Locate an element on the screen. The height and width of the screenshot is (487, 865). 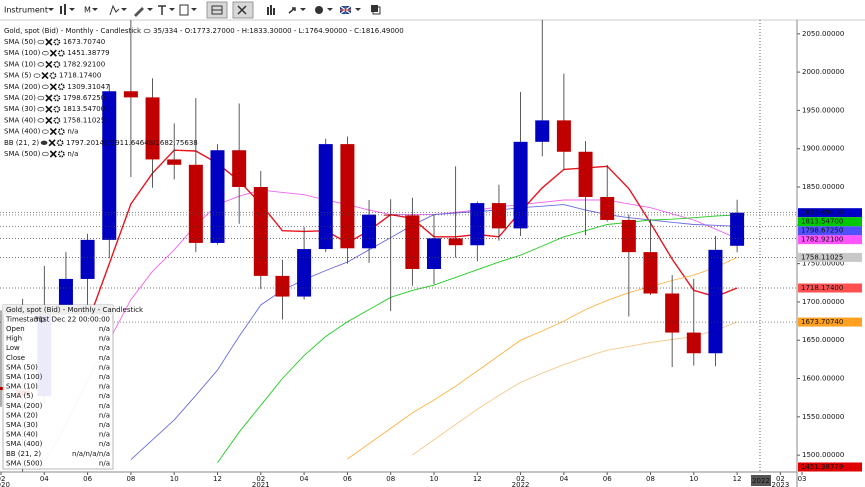
info-value: n/a/n/a/n/a is located at coordinates (91, 454).